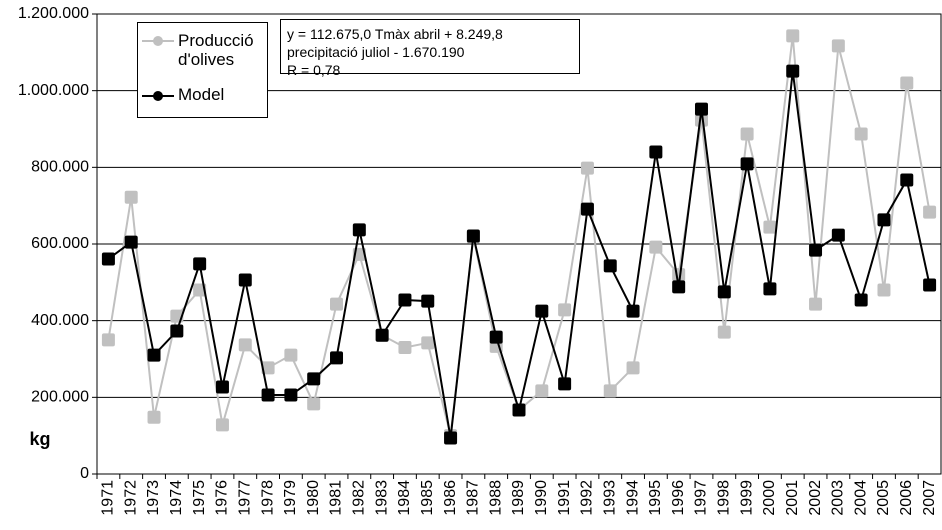  Describe the element at coordinates (906, 498) in the screenshot. I see `x-tick-label: 2006` at that location.